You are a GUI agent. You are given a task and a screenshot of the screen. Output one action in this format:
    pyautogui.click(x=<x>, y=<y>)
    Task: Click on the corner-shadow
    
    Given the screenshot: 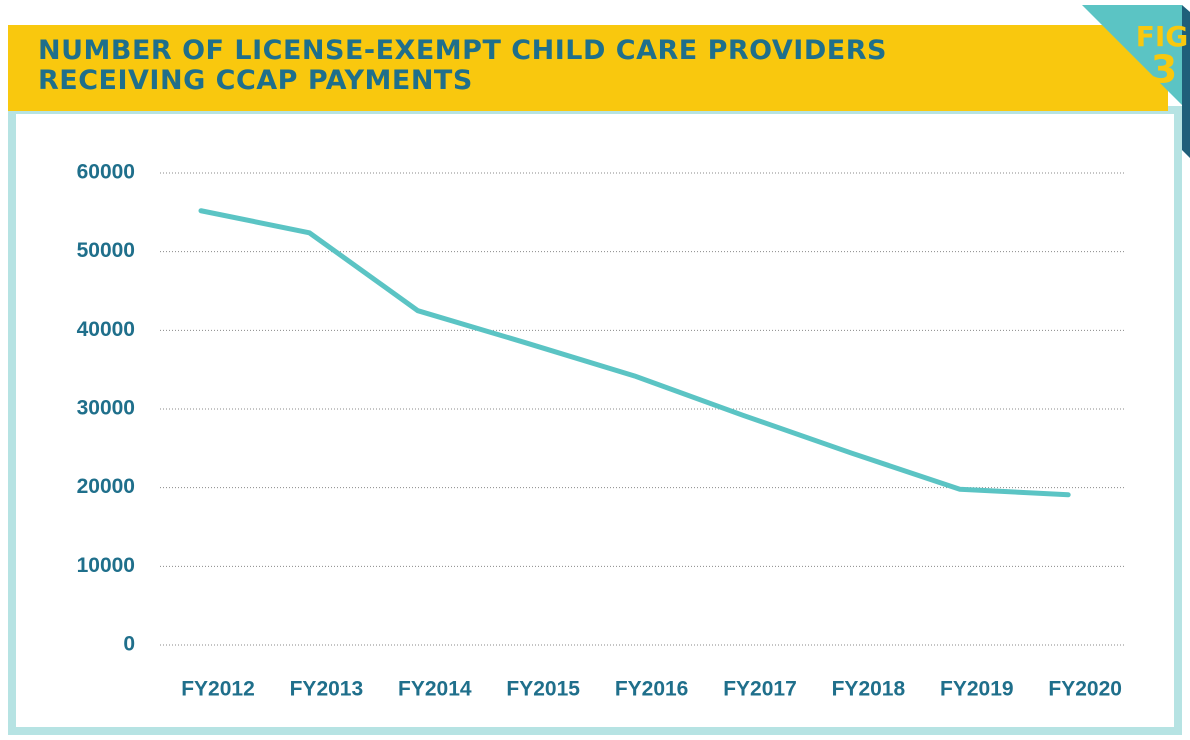 What is the action you would take?
    pyautogui.click(x=1186, y=81)
    